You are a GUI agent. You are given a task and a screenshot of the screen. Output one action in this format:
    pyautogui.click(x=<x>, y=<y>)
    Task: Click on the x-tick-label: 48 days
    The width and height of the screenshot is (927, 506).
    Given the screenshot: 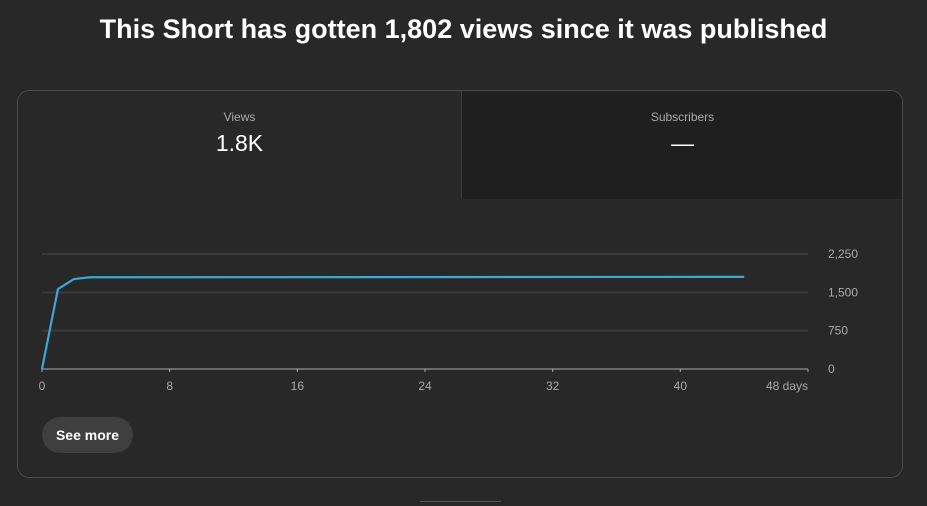 What is the action you would take?
    pyautogui.click(x=787, y=386)
    